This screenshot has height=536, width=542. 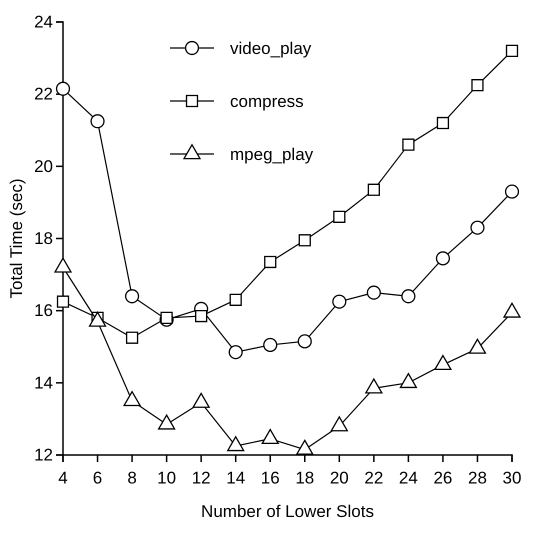 What do you see at coordinates (43, 310) in the screenshot?
I see `y-tick-label: 16` at bounding box center [43, 310].